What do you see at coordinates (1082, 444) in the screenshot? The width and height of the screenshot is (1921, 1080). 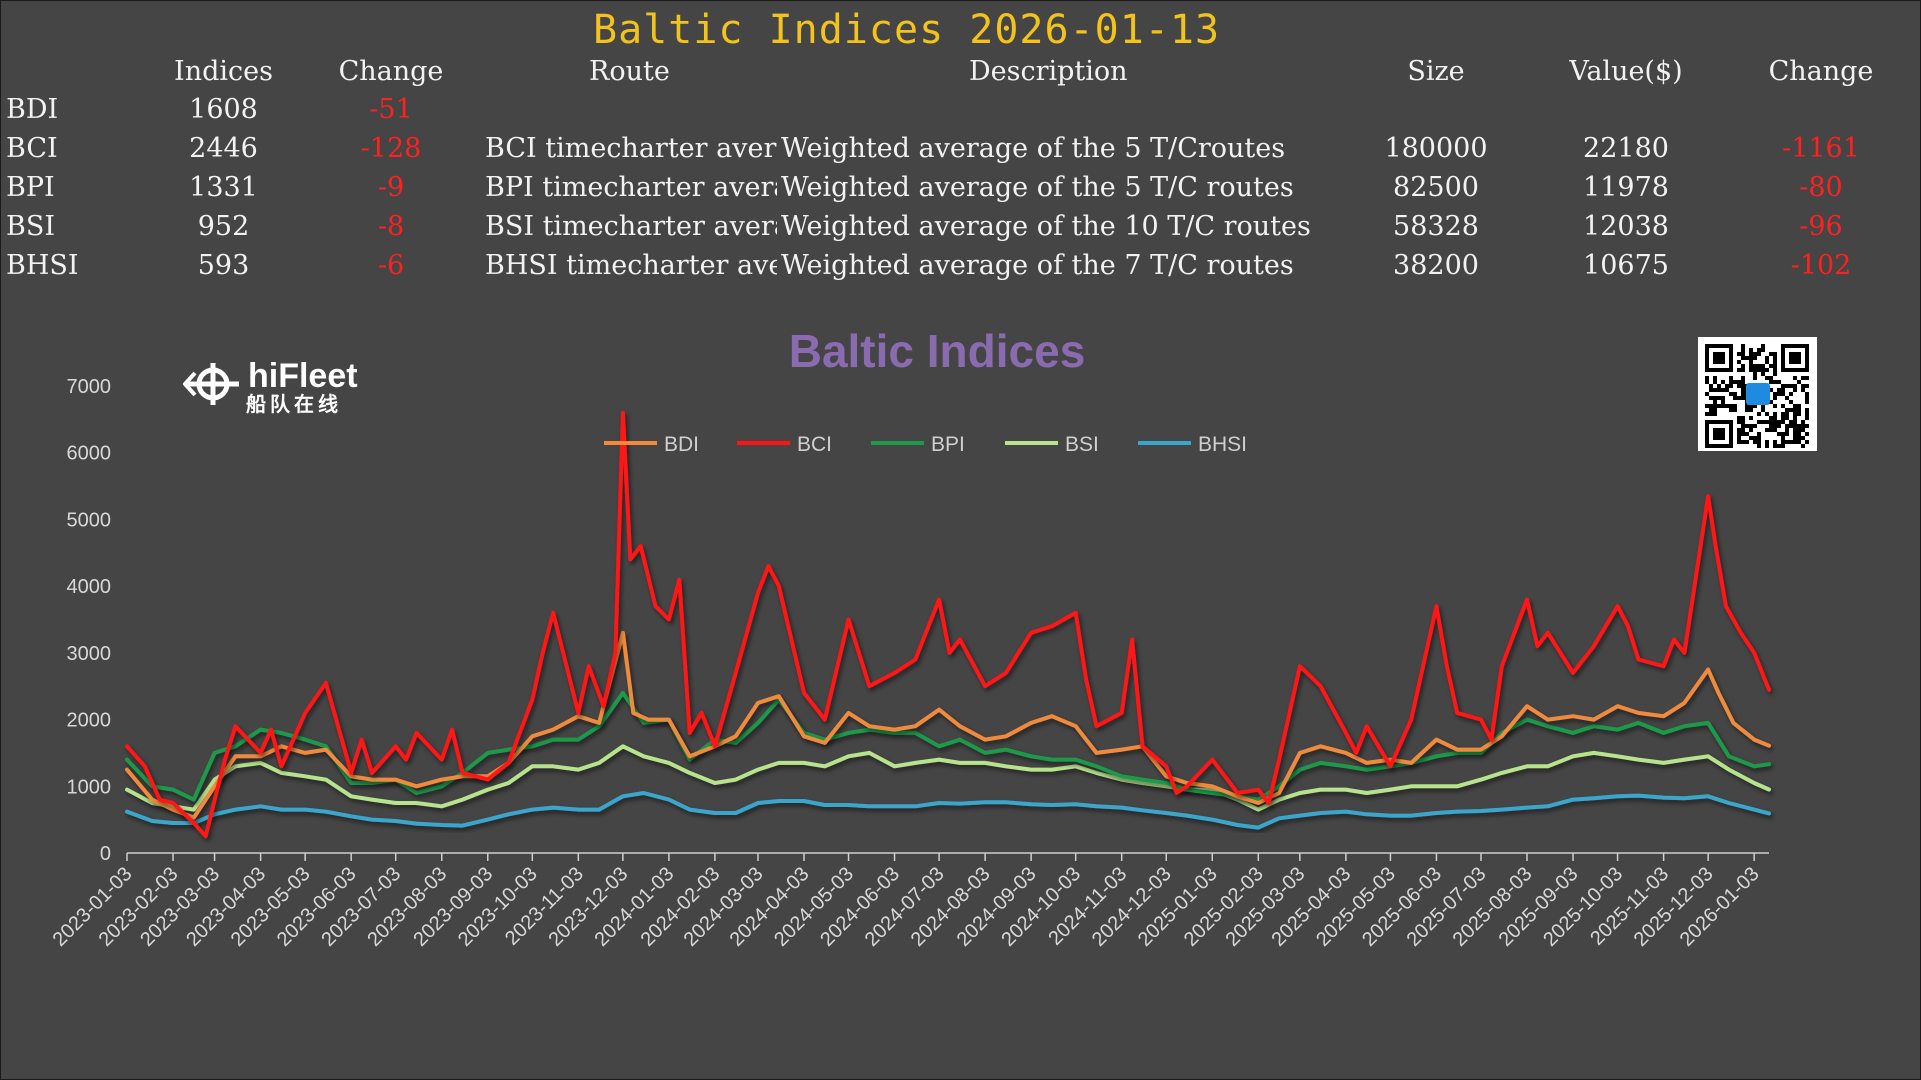 I see `legend-label: BSI` at bounding box center [1082, 444].